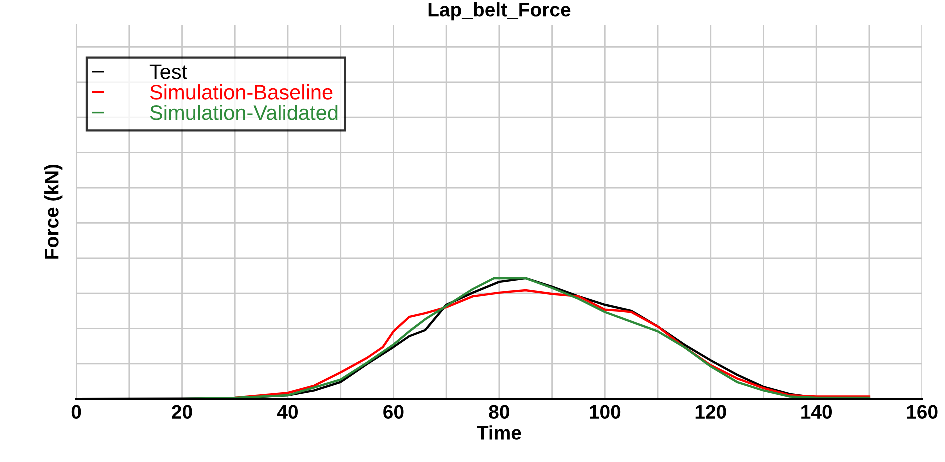 This screenshot has width=945, height=462. What do you see at coordinates (499, 11) in the screenshot?
I see `chart-title: Lap_belt_Force` at bounding box center [499, 11].